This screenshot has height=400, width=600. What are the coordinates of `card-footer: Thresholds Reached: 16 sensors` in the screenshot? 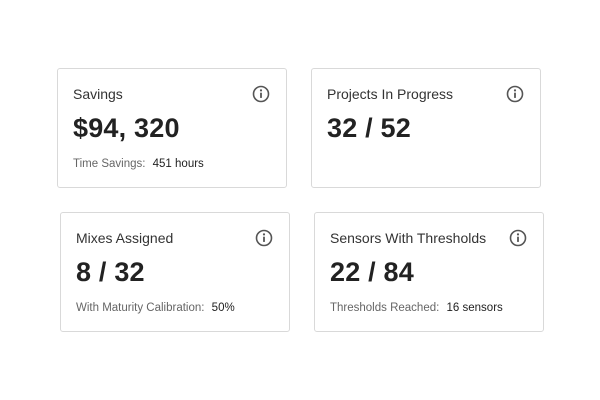 It's located at (416, 308).